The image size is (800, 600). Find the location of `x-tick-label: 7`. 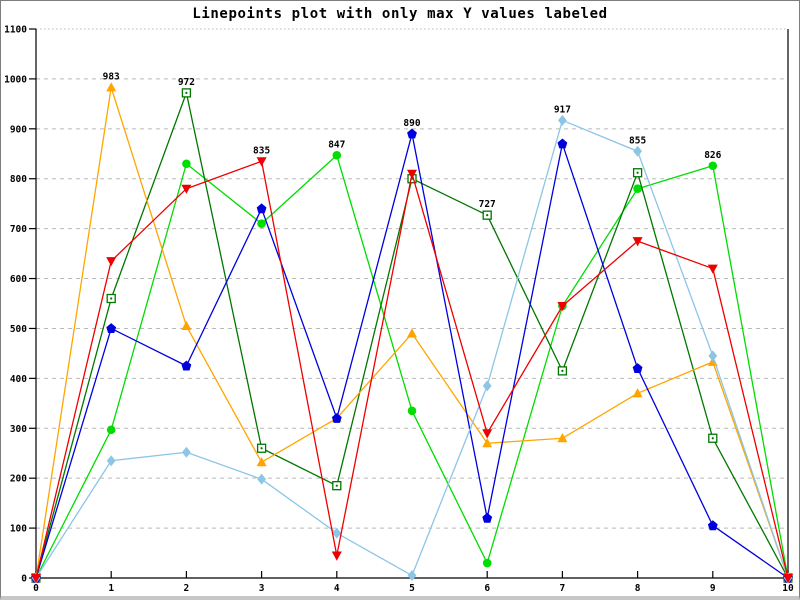

x-tick-label: 7 is located at coordinates (563, 588).